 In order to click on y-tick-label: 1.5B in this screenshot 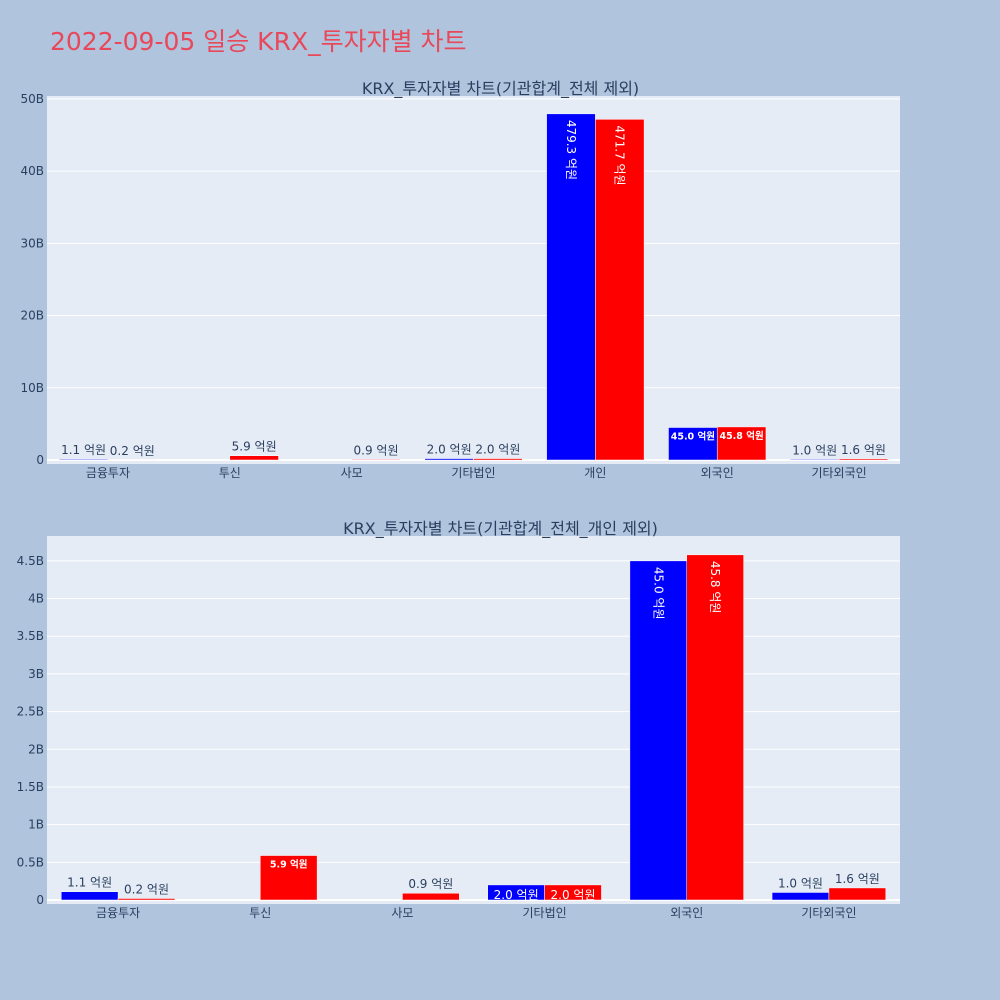, I will do `click(30, 787)`.